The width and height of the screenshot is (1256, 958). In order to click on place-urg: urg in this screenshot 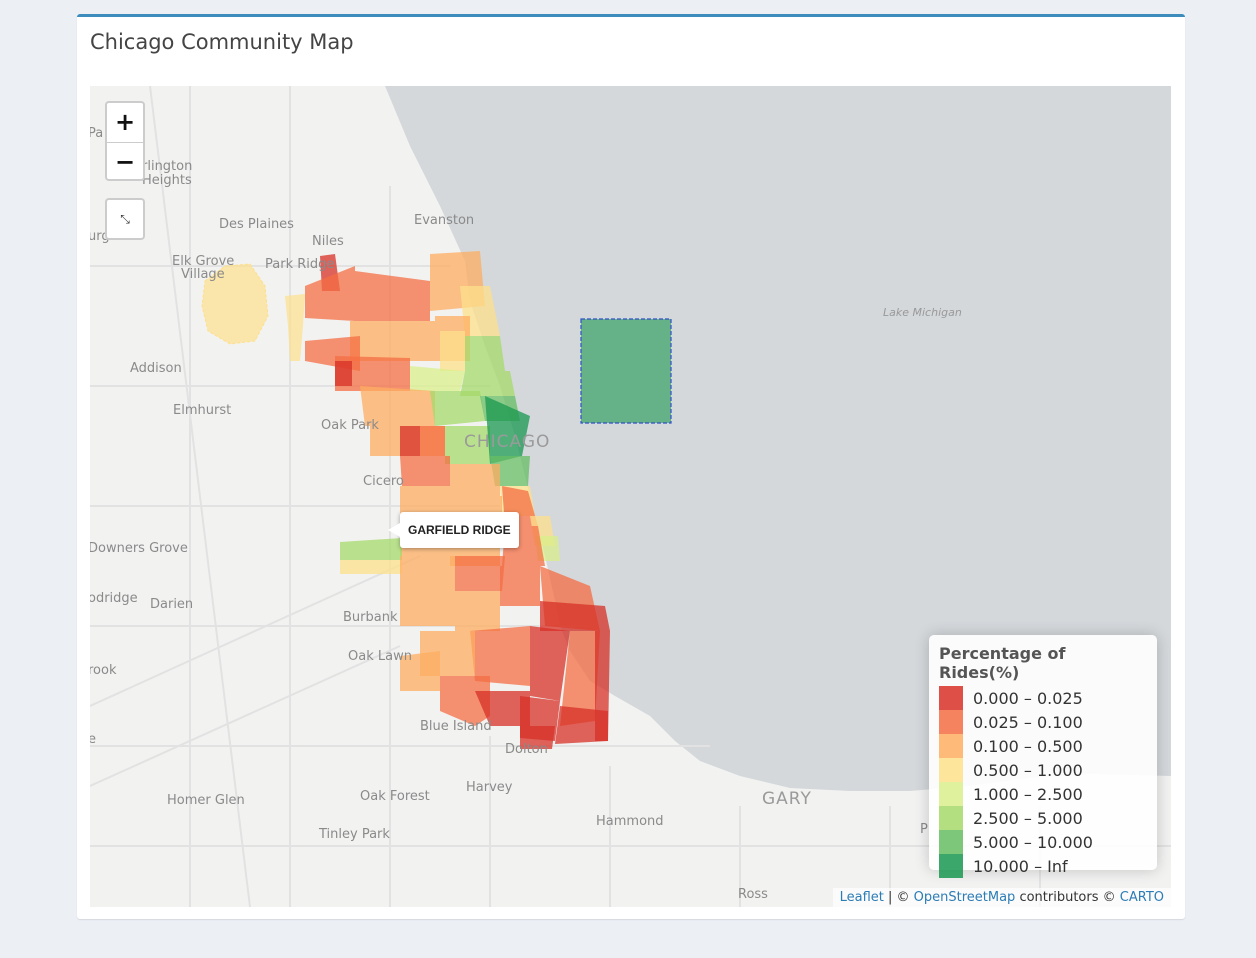, I will do `click(100, 236)`.